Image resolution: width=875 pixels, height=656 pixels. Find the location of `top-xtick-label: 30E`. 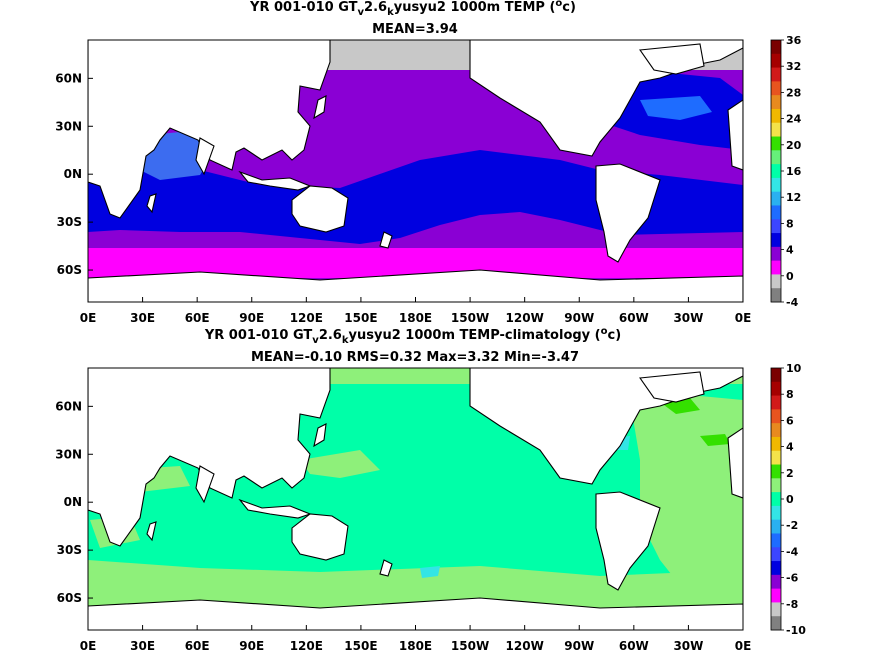

top-xtick-label: 30E is located at coordinates (142, 318).